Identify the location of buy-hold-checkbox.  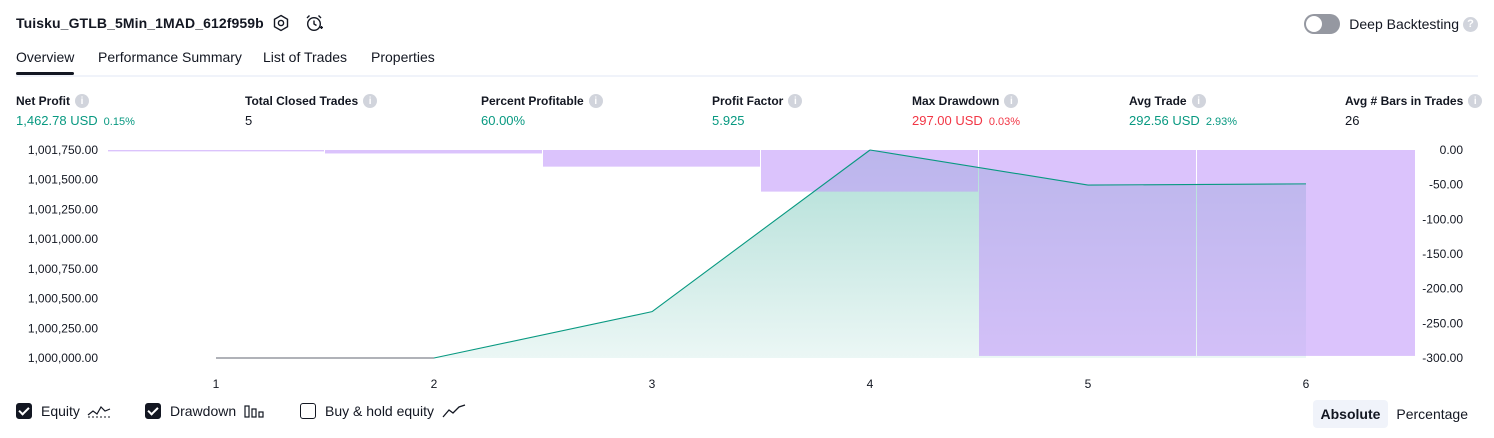
(308, 411).